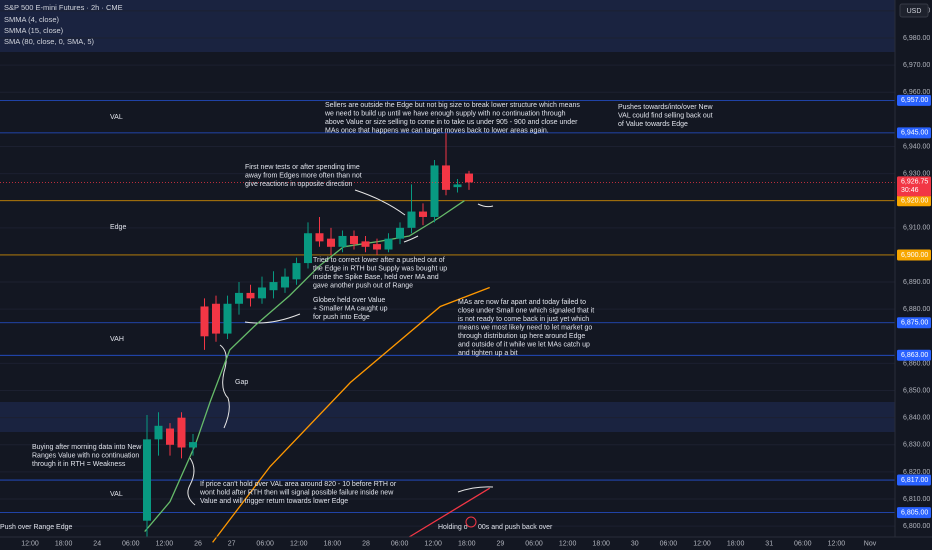 This screenshot has width=932, height=550. I want to click on annotation: through distribution up here around Edge, so click(521, 336).